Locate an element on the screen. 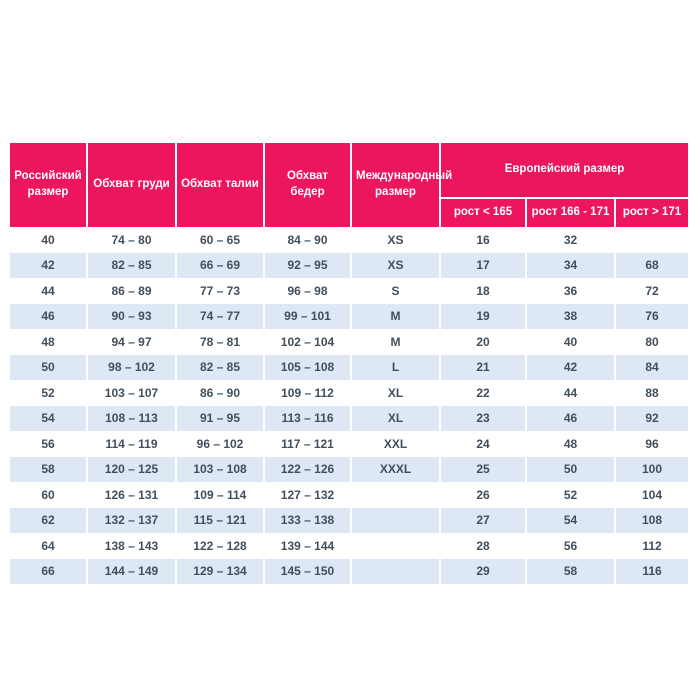  table-row: 46 90 – 93 74 – 77 99 – 101 M 19 38 76 is located at coordinates (349, 316).